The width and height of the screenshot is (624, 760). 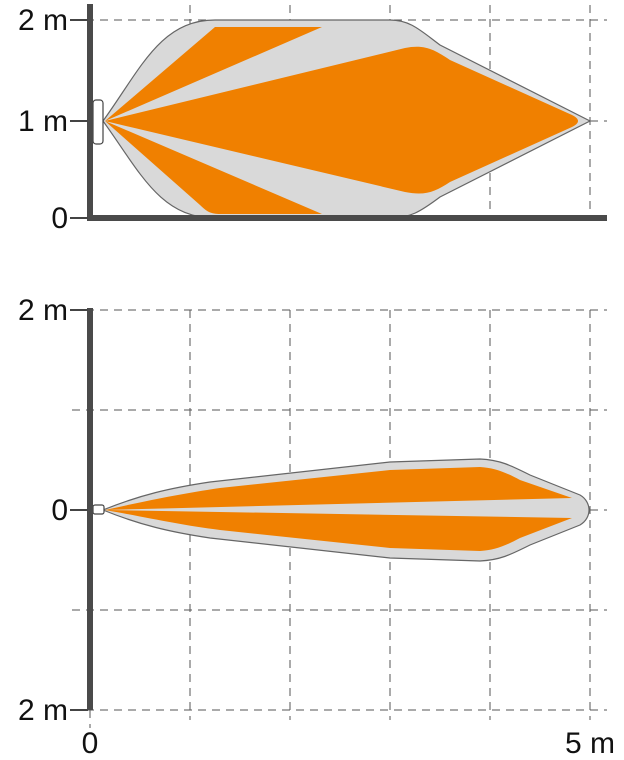 What do you see at coordinates (43, 121) in the screenshot?
I see `y-label: 1 m` at bounding box center [43, 121].